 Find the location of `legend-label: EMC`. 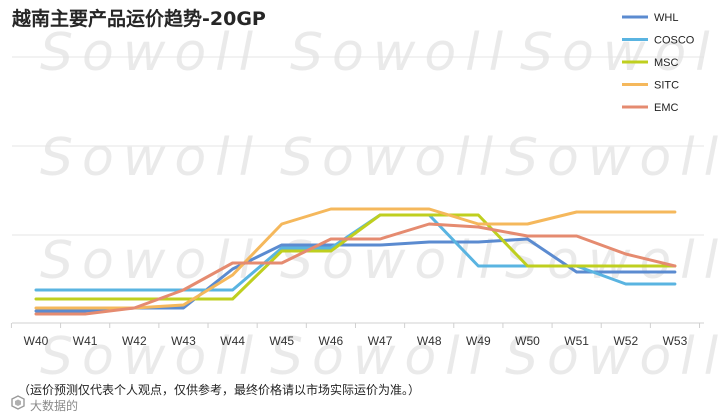

legend-label: EMC is located at coordinates (666, 108).